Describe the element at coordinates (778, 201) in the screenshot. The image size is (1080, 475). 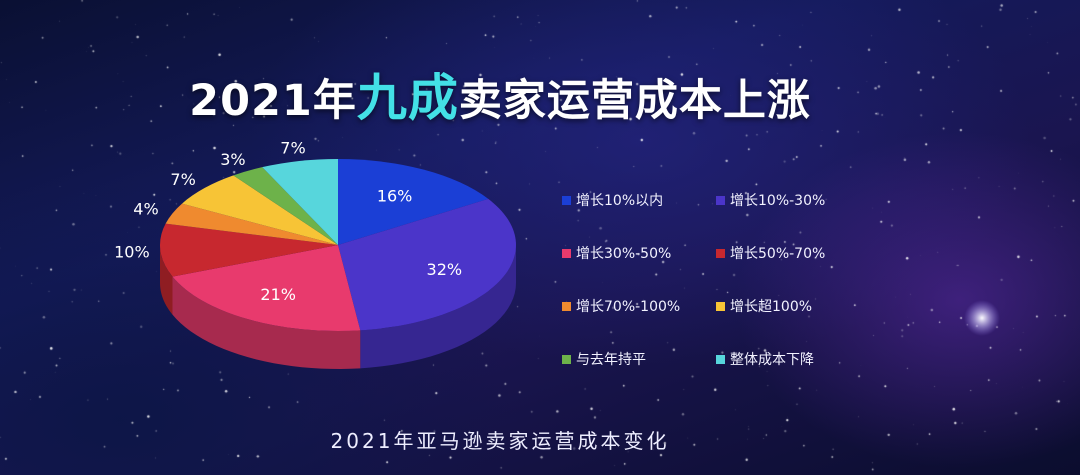
I see `legend-label: 增长10%-30%` at that location.